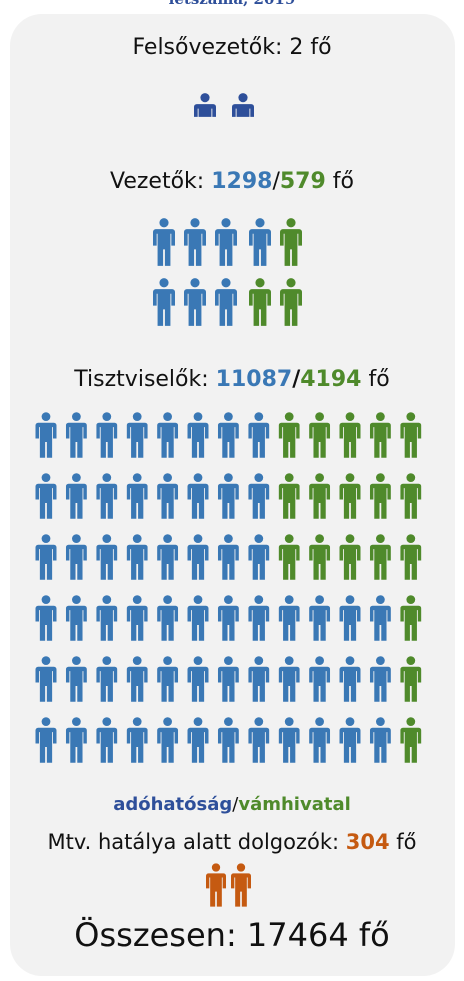 The height and width of the screenshot is (981, 464). What do you see at coordinates (368, 842) in the screenshot?
I see `value: 304` at bounding box center [368, 842].